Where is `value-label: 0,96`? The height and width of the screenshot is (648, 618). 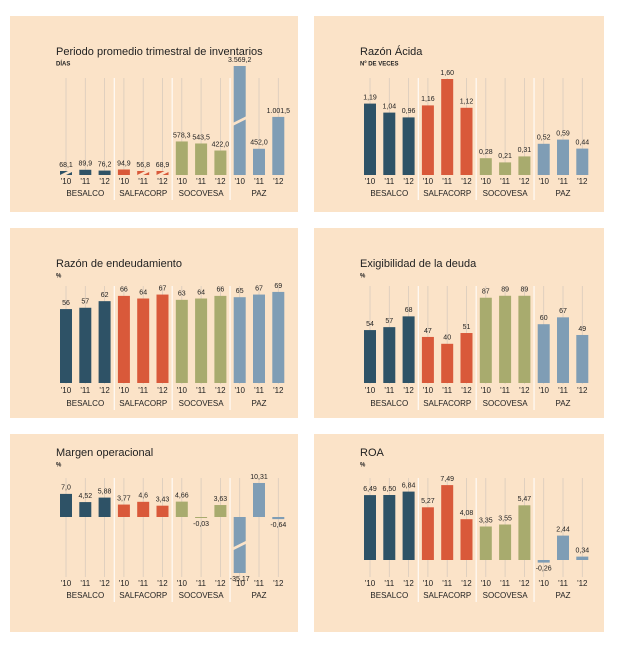 value-label: 0,96 is located at coordinates (409, 111).